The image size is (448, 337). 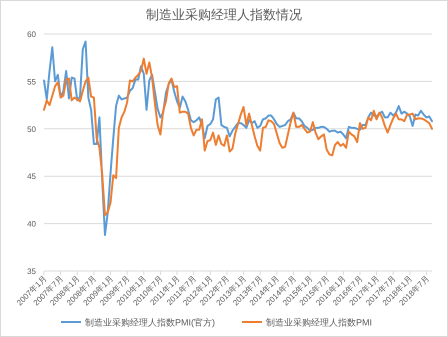 I want to click on y-tick-label: 60, so click(x=32, y=34).